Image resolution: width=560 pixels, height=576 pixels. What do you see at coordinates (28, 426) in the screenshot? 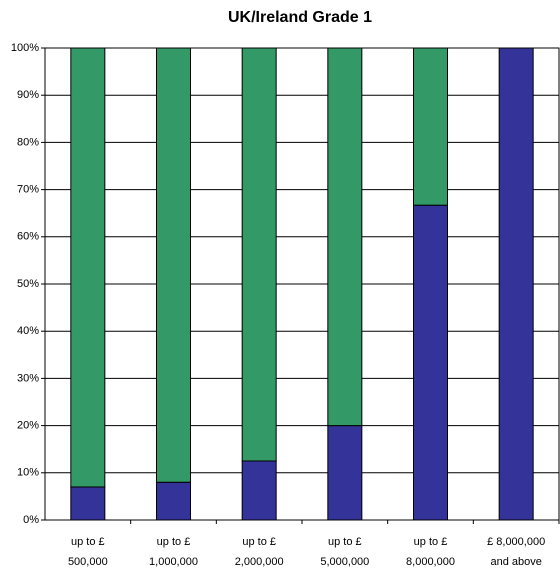
I see `y-tick-label: 20%` at bounding box center [28, 426].